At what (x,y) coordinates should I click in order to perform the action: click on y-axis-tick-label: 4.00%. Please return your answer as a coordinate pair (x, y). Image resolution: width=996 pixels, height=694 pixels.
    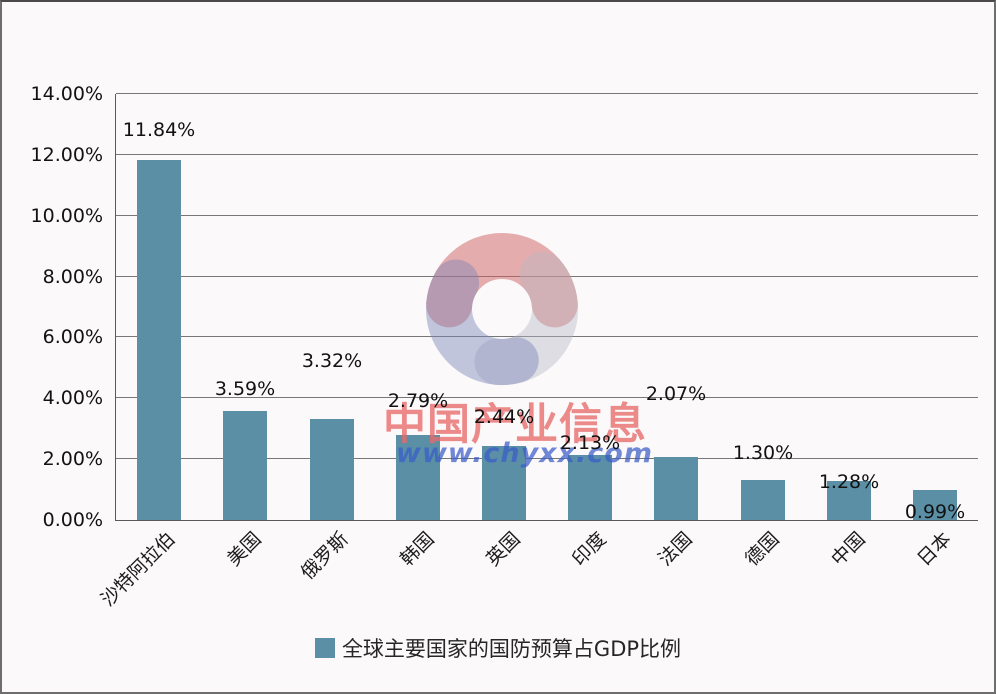
    Looking at the image, I should click on (72, 398).